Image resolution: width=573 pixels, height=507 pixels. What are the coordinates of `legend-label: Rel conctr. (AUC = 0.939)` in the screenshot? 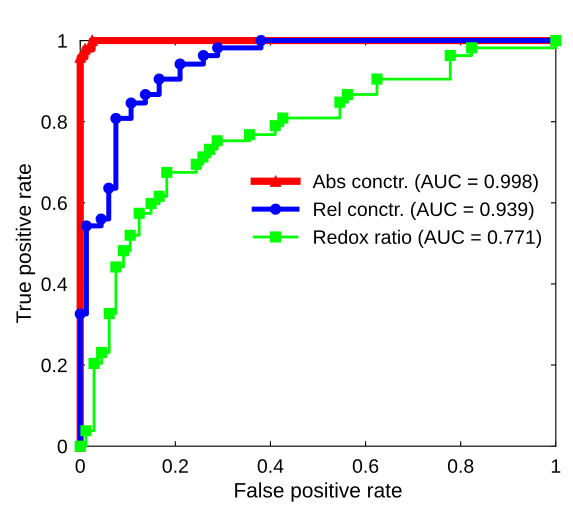 It's located at (424, 211).